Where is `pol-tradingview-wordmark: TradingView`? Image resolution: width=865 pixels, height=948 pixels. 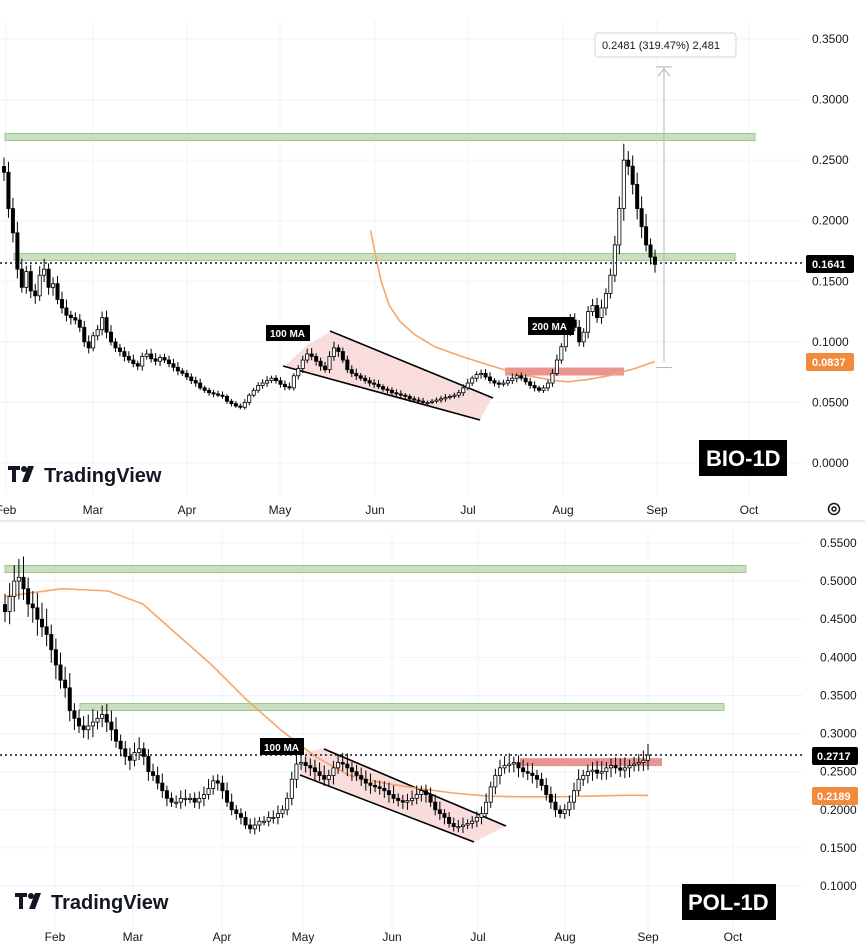 pol-tradingview-wordmark: TradingView is located at coordinates (110, 903).